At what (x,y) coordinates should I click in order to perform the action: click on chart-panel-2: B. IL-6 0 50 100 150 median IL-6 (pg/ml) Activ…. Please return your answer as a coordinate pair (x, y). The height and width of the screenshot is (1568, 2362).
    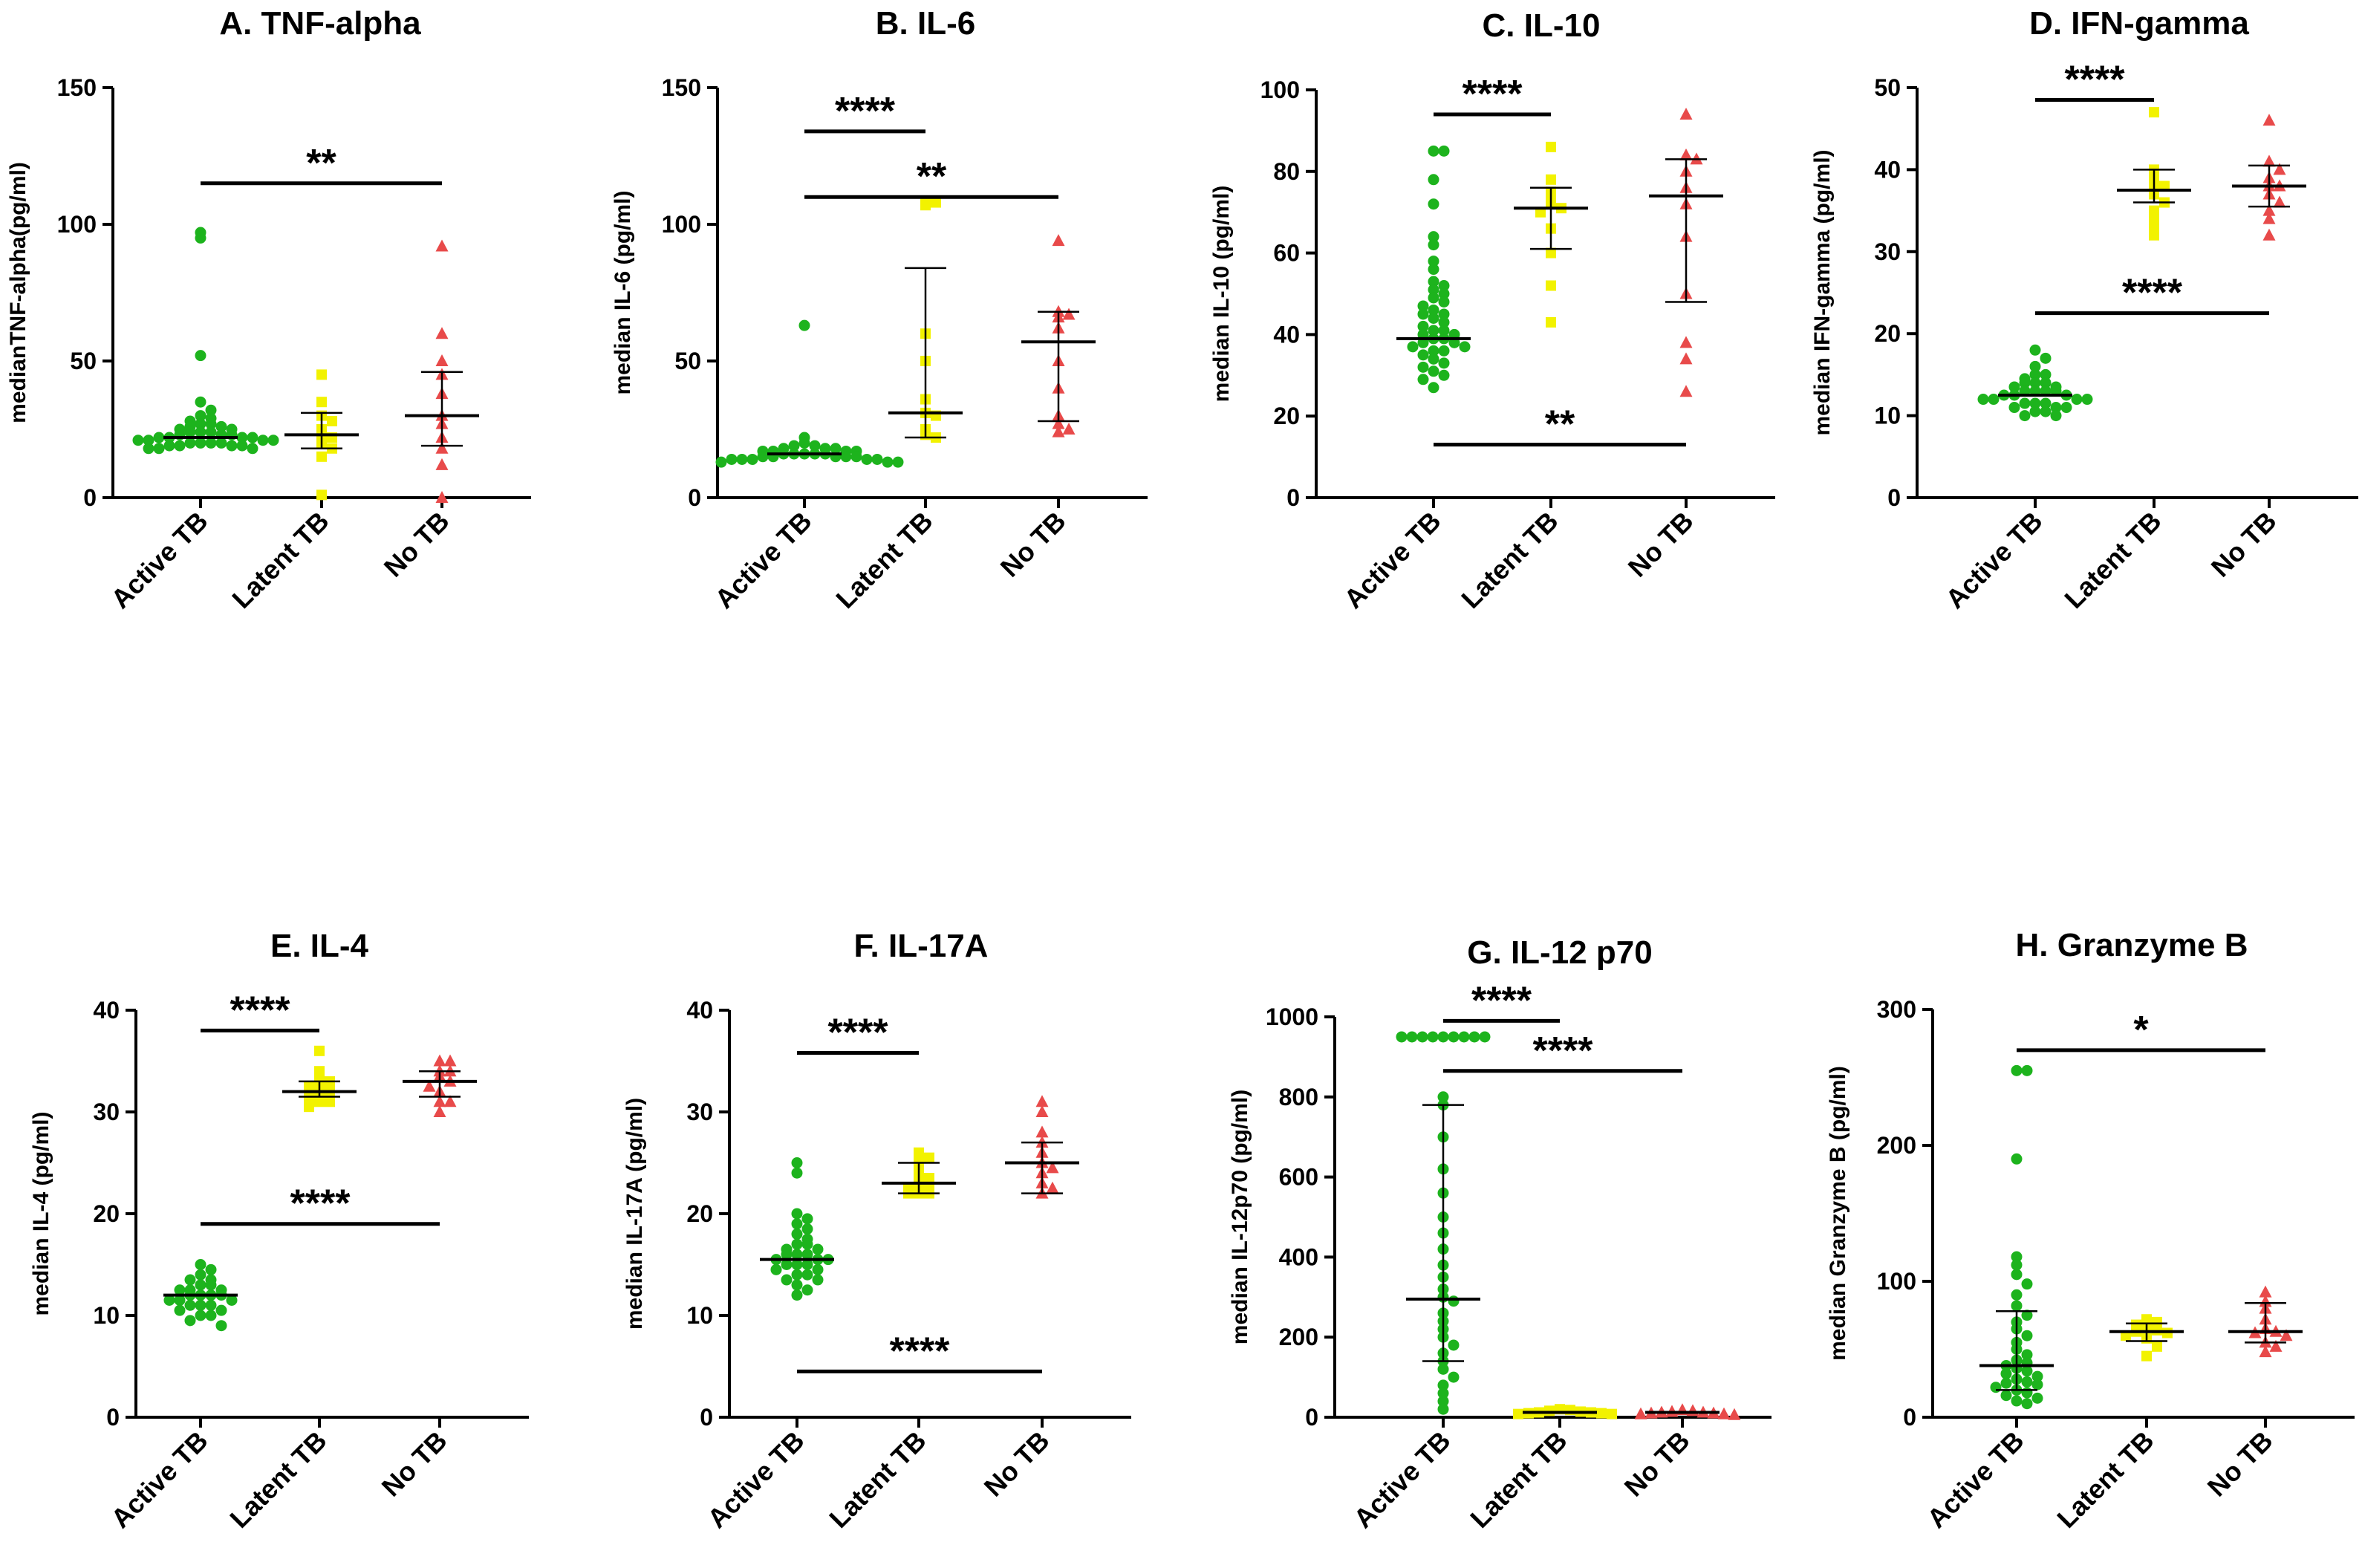
    Looking at the image, I should click on (879, 310).